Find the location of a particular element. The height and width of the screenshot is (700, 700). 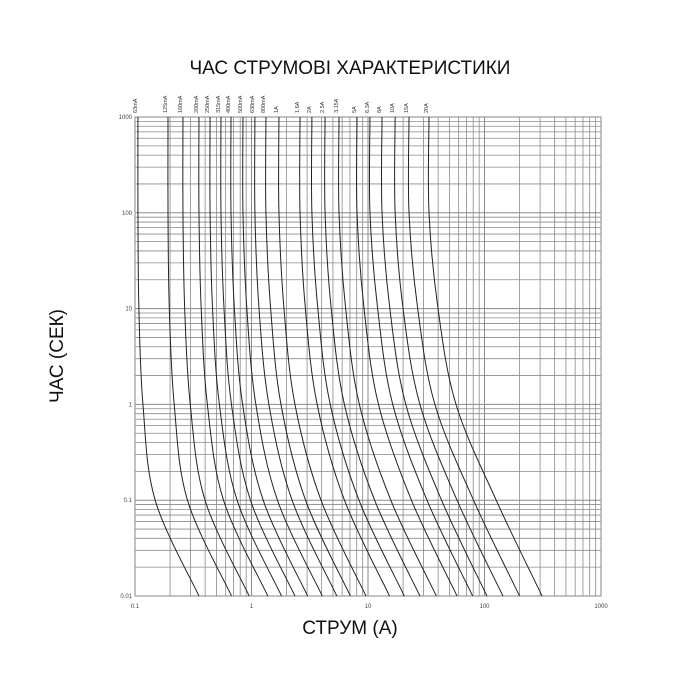

curve-label: 3.15A is located at coordinates (337, 105).